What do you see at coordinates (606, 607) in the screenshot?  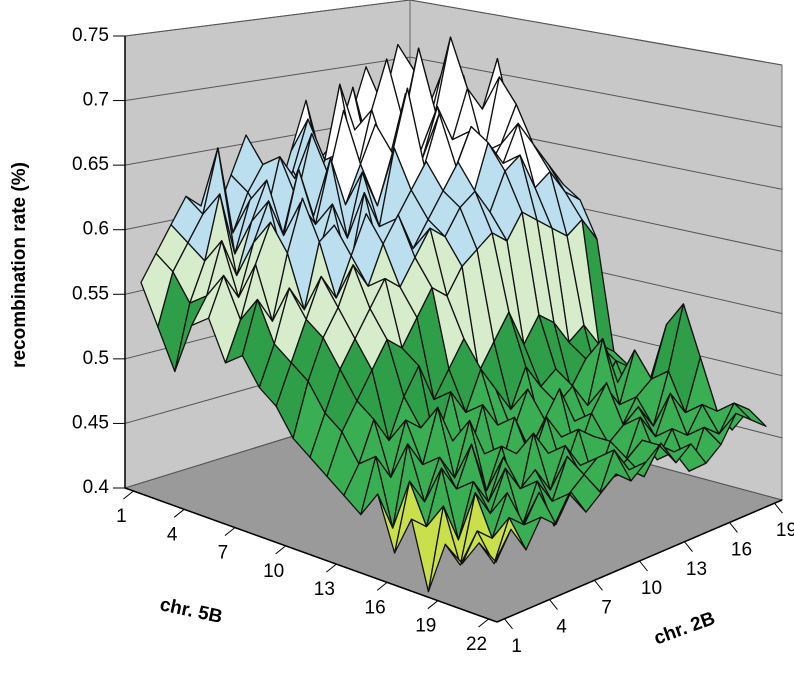 I see `y-tick-label: 7` at bounding box center [606, 607].